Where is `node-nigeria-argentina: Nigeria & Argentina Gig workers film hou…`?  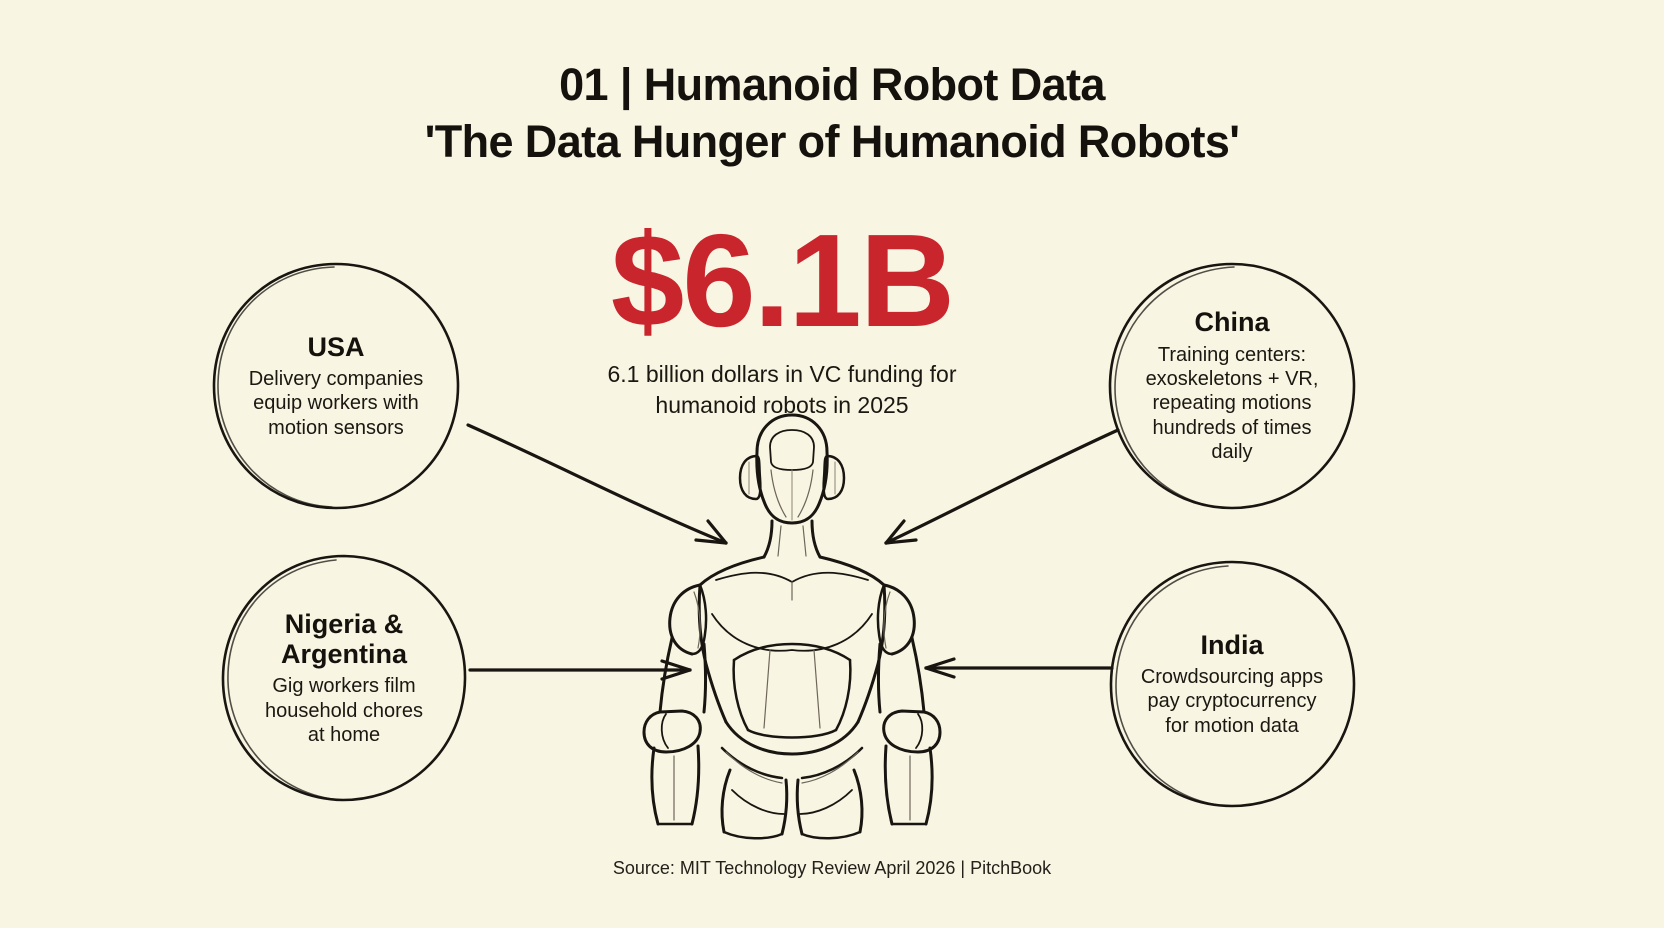 node-nigeria-argentina: Nigeria & Argentina Gig workers film hou… is located at coordinates (344, 678).